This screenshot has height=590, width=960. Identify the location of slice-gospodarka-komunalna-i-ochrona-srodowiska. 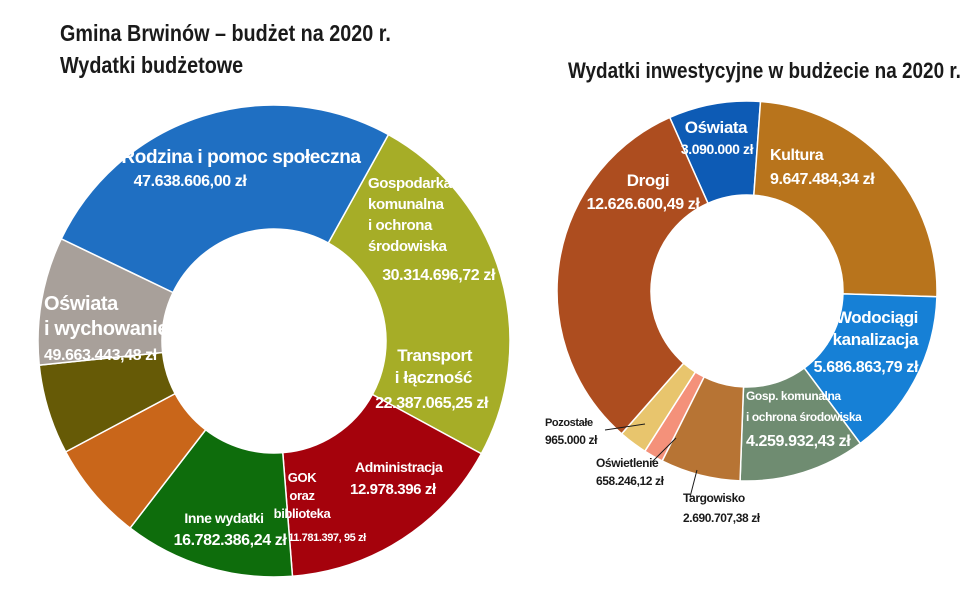
(382, 485).